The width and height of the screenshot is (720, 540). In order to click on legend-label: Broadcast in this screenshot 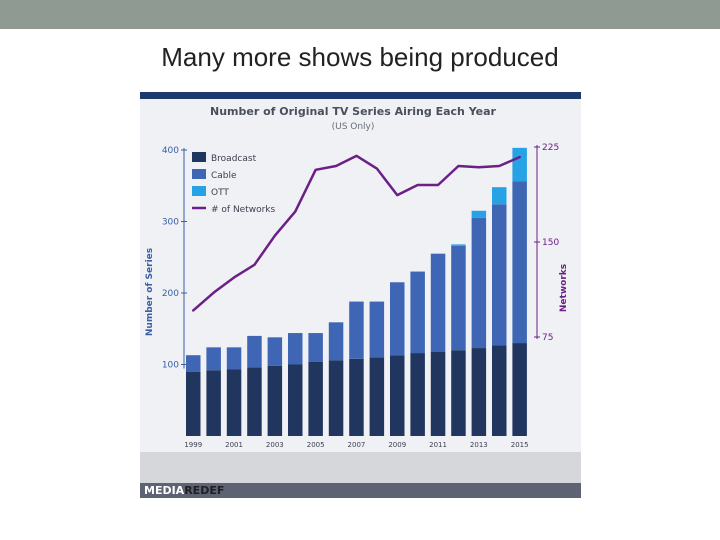, I will do `click(234, 159)`.